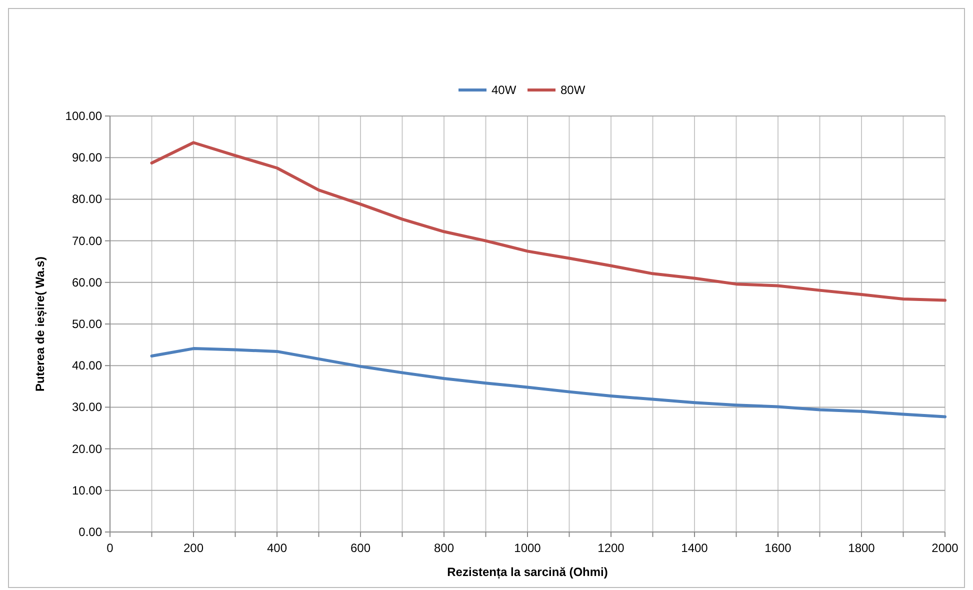 Image resolution: width=973 pixels, height=590 pixels. Describe the element at coordinates (527, 572) in the screenshot. I see `x-axis-title: Rezistența la sarcină (Ohmi)` at that location.